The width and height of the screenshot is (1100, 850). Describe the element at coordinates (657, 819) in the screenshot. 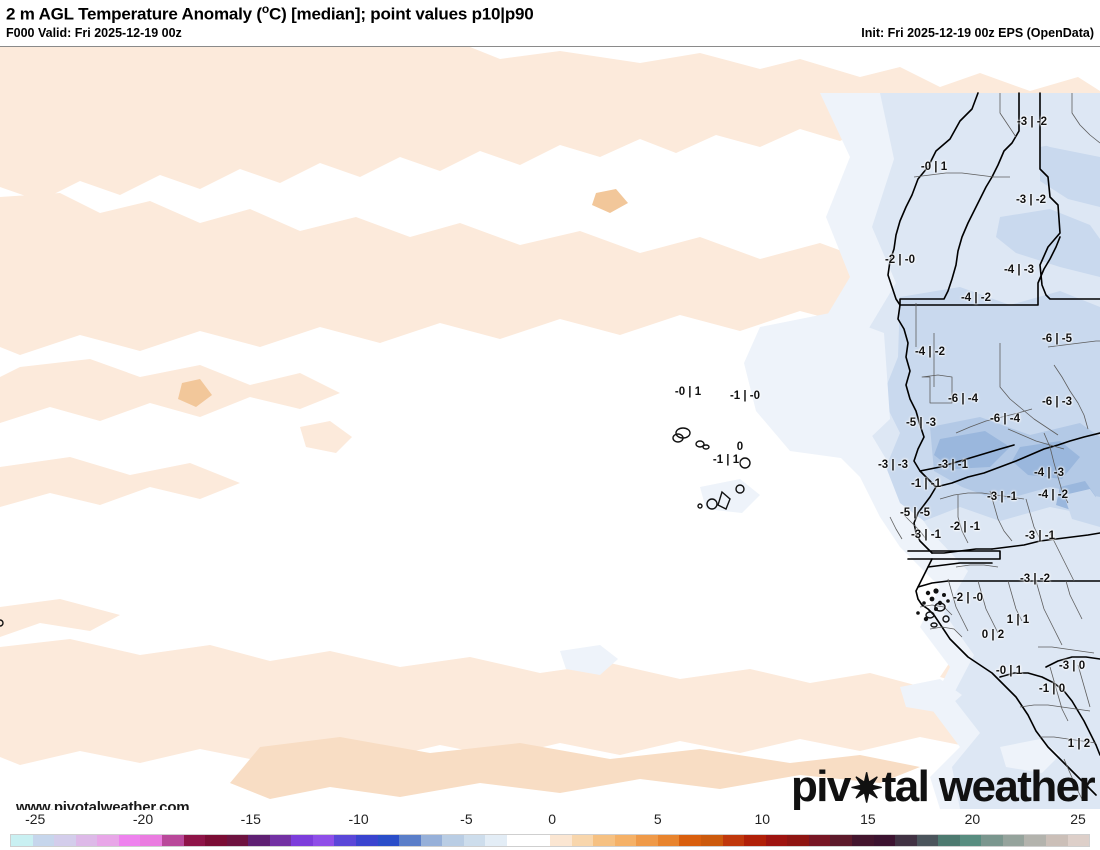

I see `colorbar-tick: 5` at that location.